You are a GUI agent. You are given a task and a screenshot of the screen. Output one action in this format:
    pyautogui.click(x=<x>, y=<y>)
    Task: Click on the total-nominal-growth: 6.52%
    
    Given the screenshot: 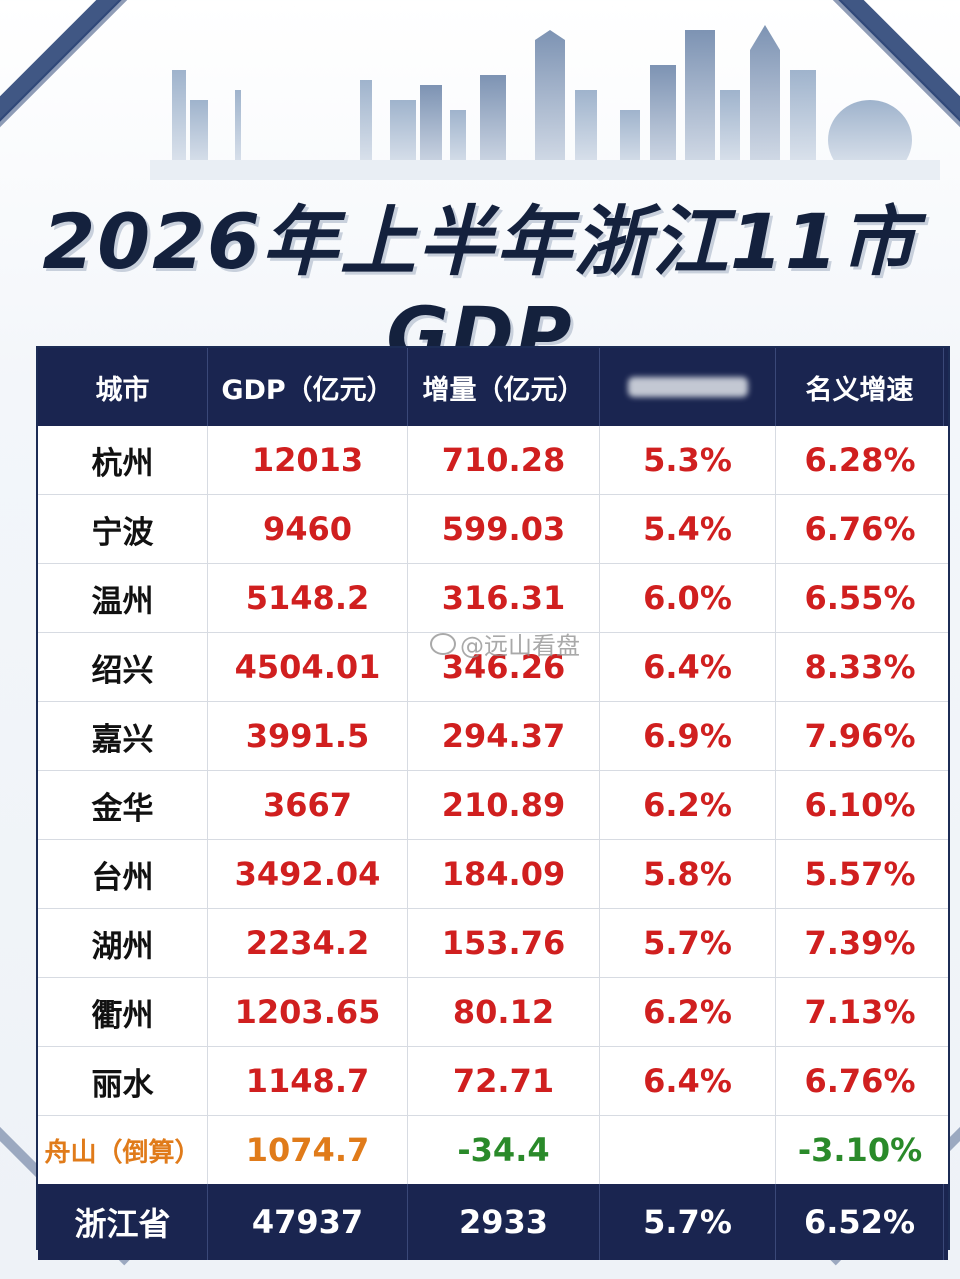 What is the action you would take?
    pyautogui.click(x=860, y=1222)
    